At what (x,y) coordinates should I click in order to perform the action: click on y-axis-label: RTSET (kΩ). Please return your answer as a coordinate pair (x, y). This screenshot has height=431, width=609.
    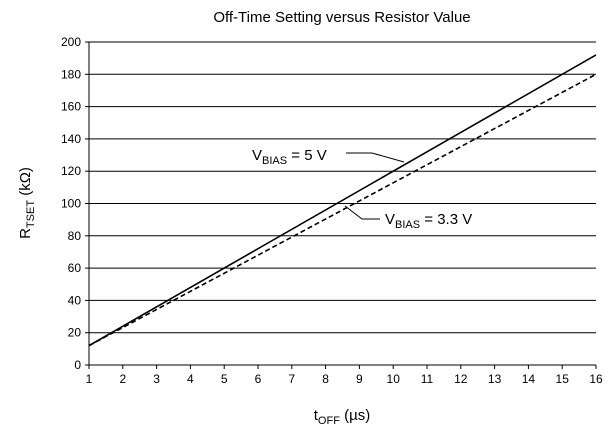
    Looking at the image, I should click on (27, 203).